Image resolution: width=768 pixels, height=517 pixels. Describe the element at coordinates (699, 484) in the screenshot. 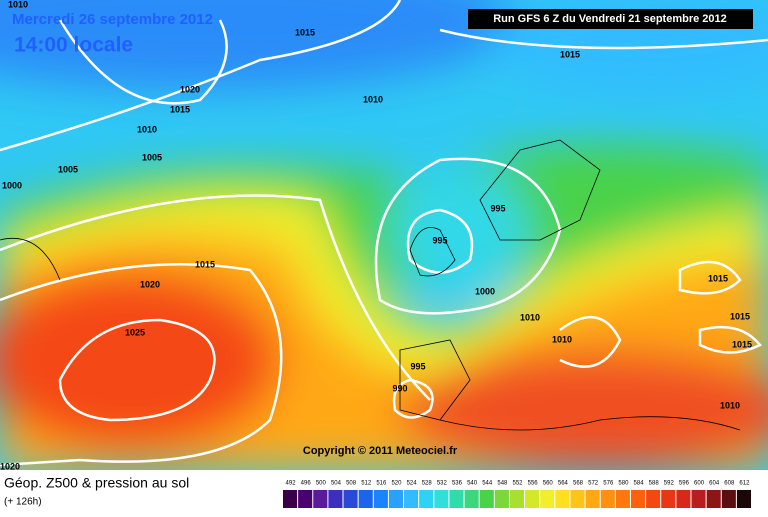

I see `legend-tick-label: 600` at that location.